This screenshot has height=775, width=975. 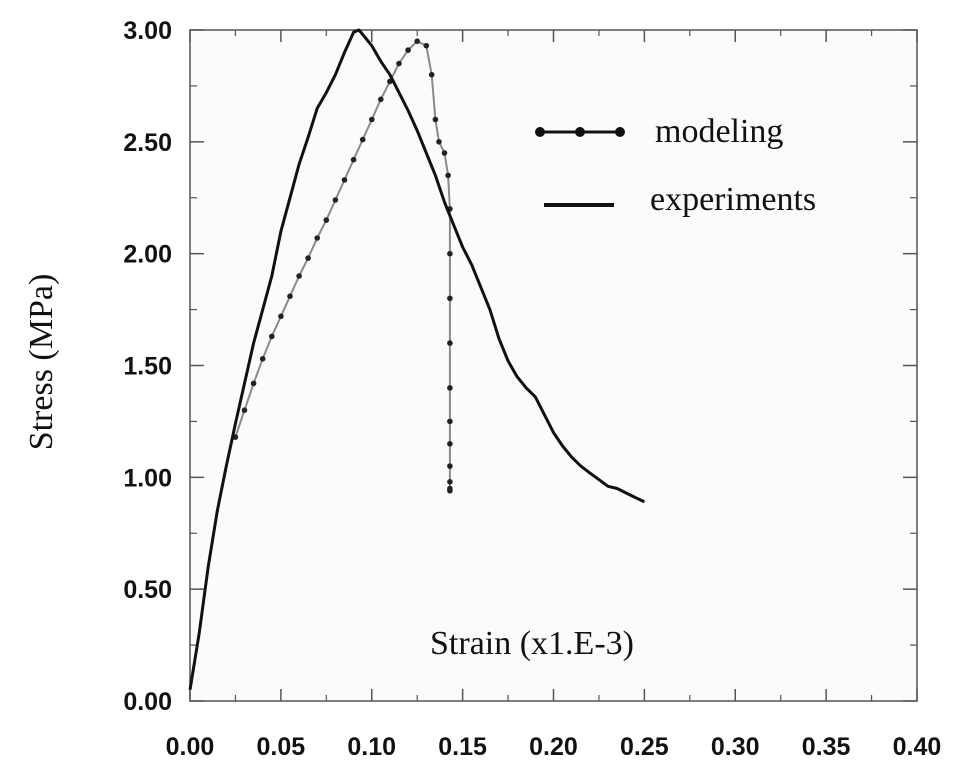 What do you see at coordinates (580, 132) in the screenshot?
I see `legend-marker-modeling` at bounding box center [580, 132].